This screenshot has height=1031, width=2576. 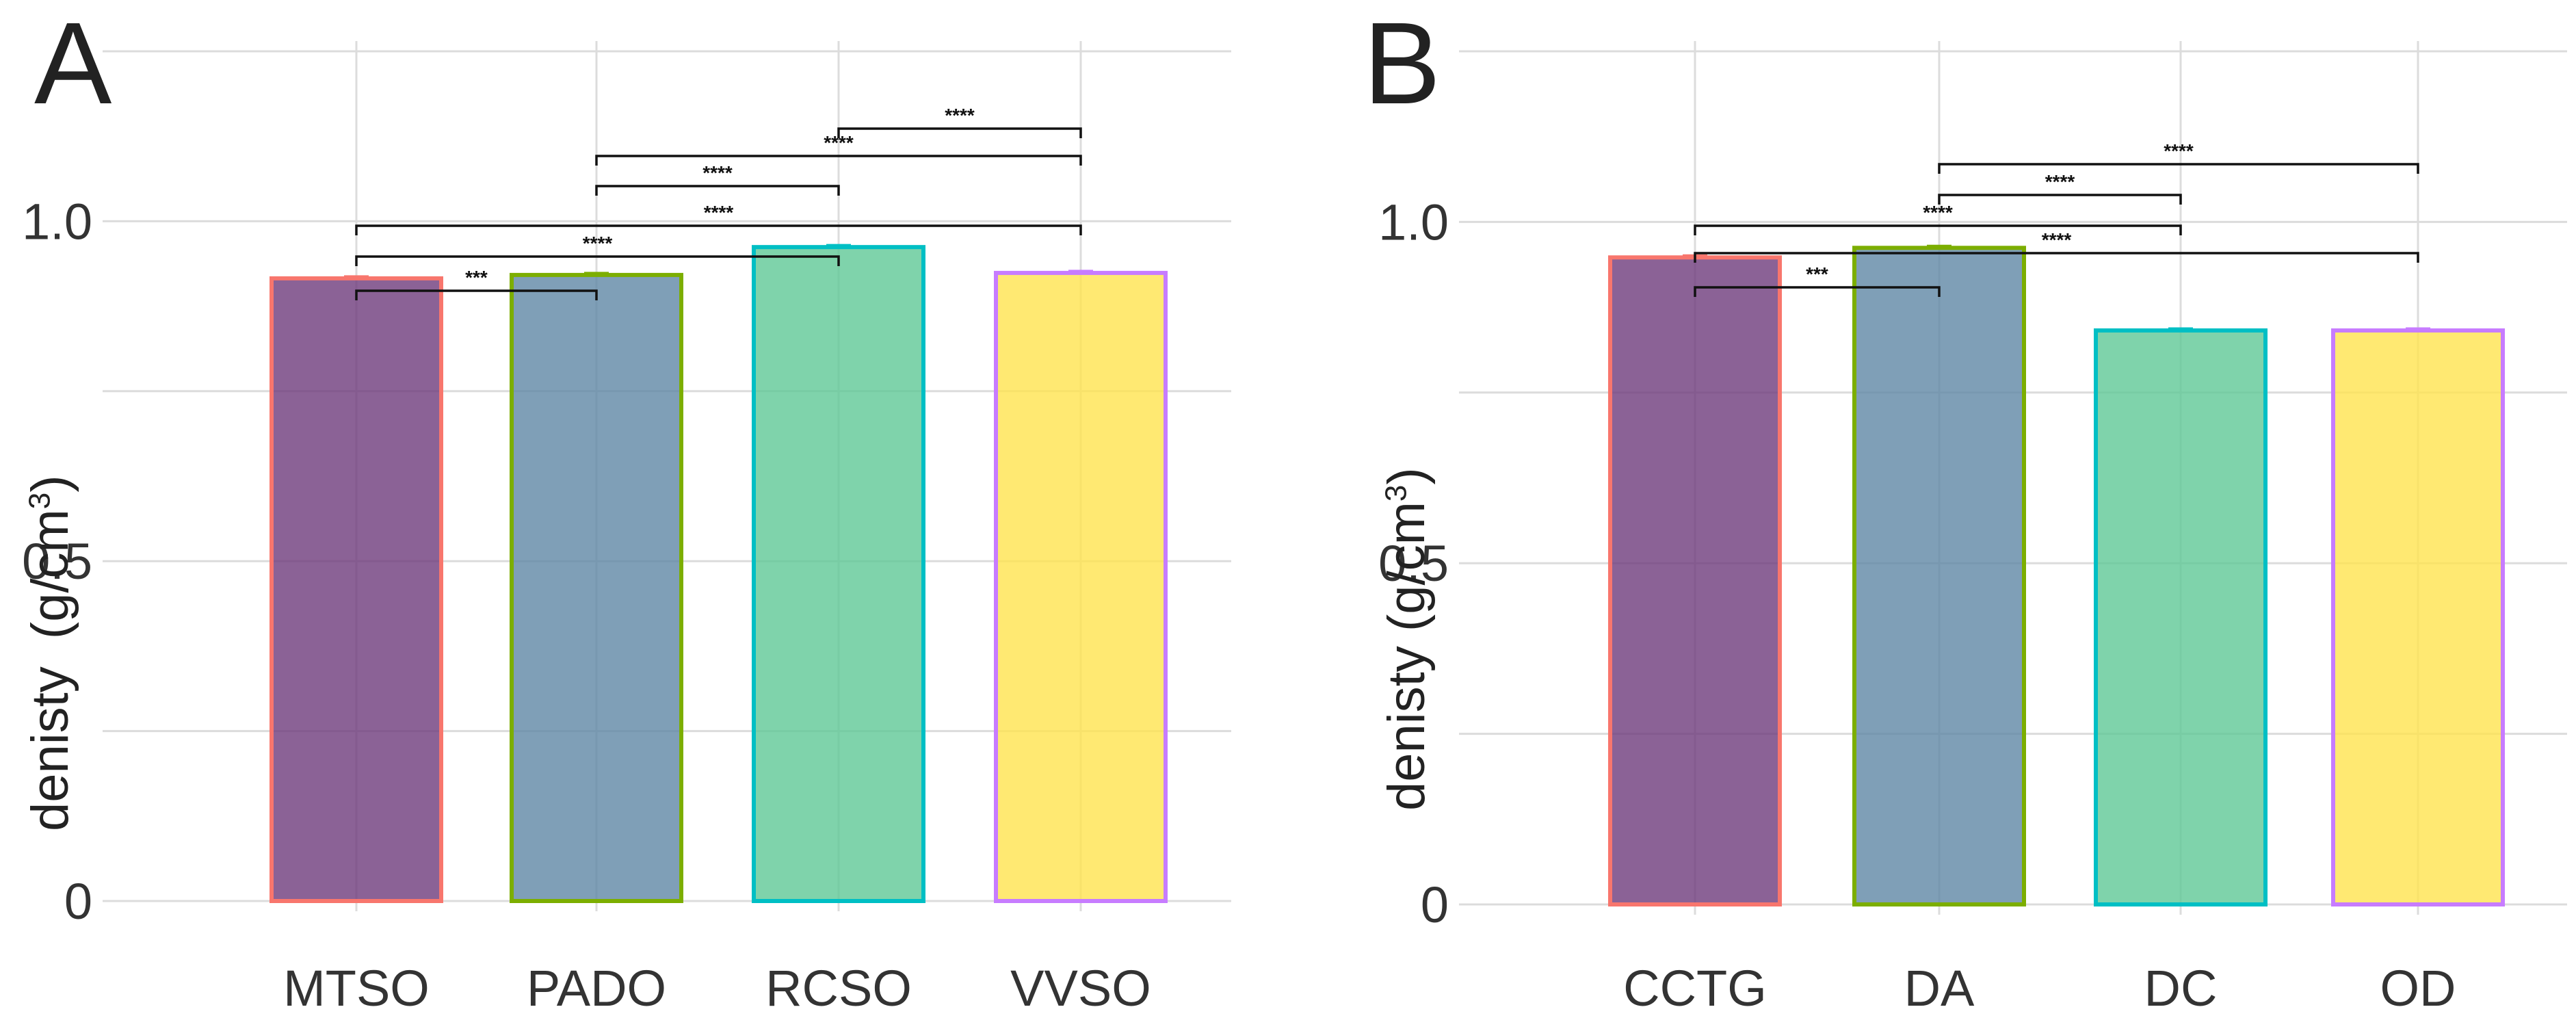 I want to click on chart-b-bar-cctg, so click(x=1695, y=581).